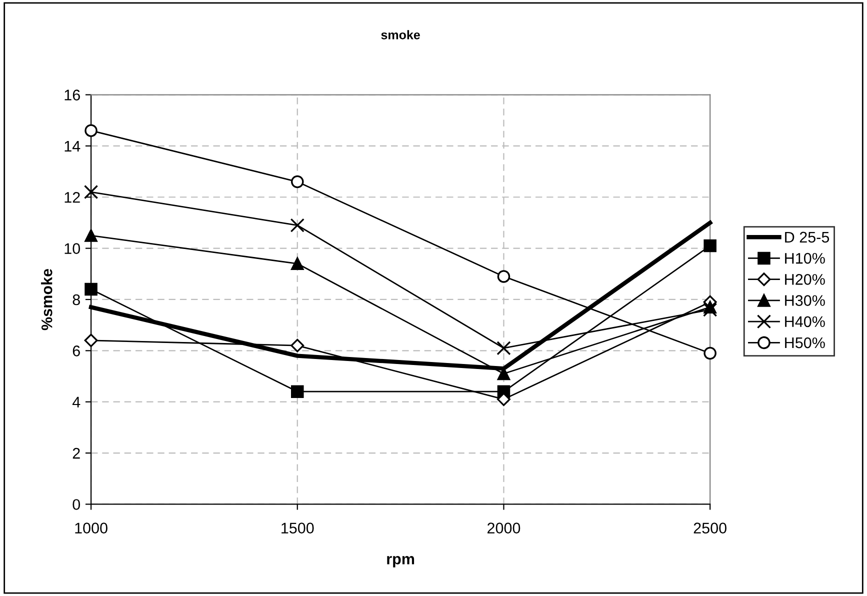  What do you see at coordinates (76, 453) in the screenshot?
I see `y-tick-label: 2` at bounding box center [76, 453].